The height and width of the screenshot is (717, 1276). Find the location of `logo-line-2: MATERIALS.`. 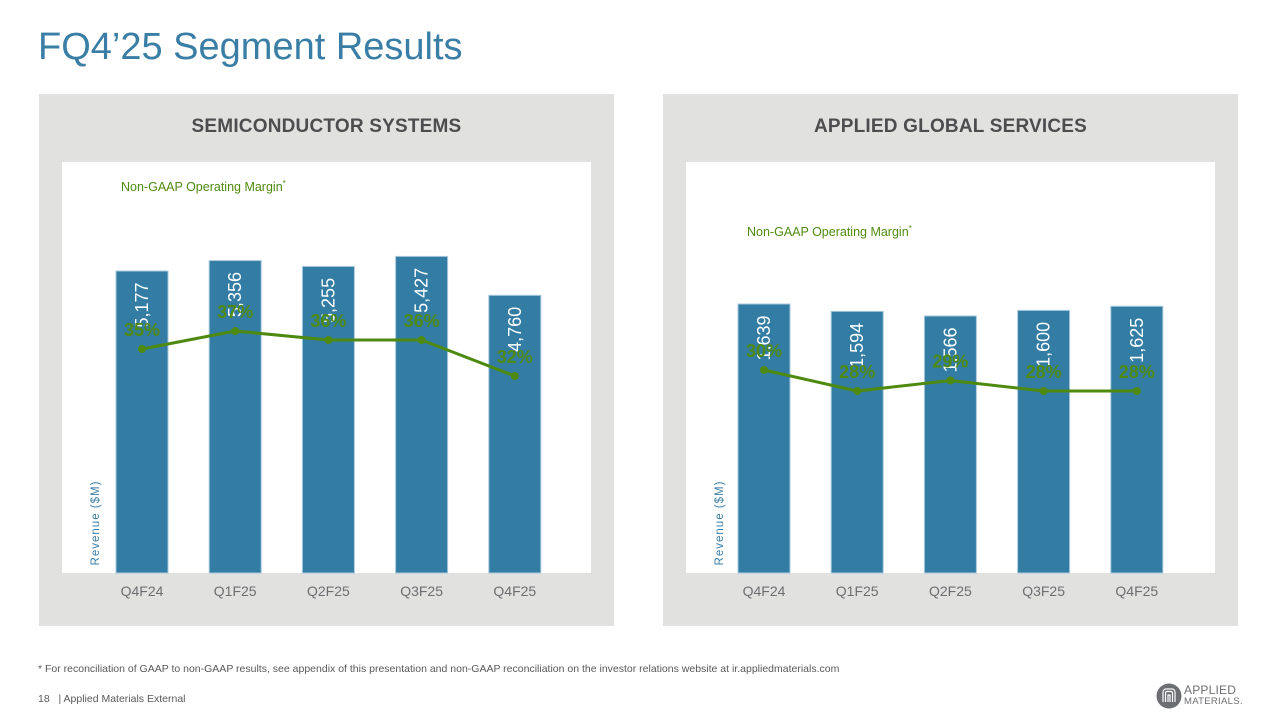

logo-line-2: MATERIALS. is located at coordinates (1213, 701).